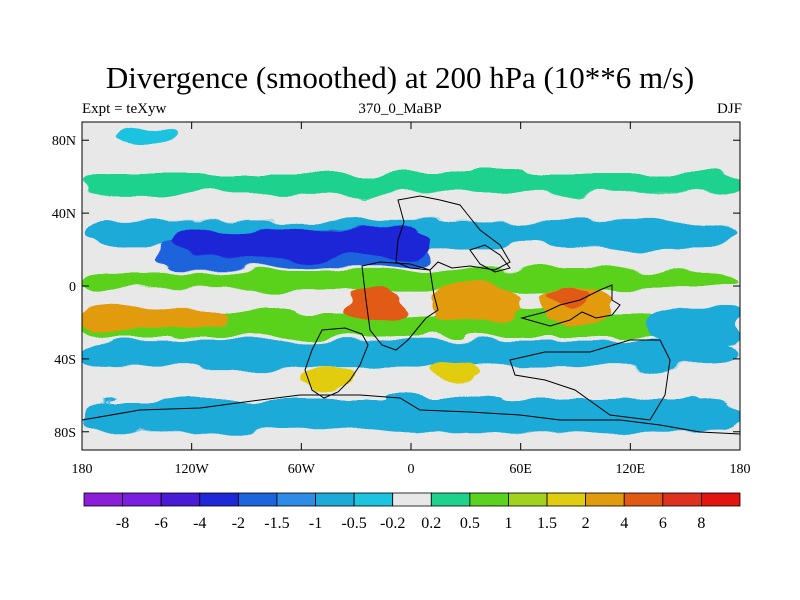 This screenshot has width=800, height=600. What do you see at coordinates (65, 360) in the screenshot?
I see `y-tick-label-3: 40S` at bounding box center [65, 360].